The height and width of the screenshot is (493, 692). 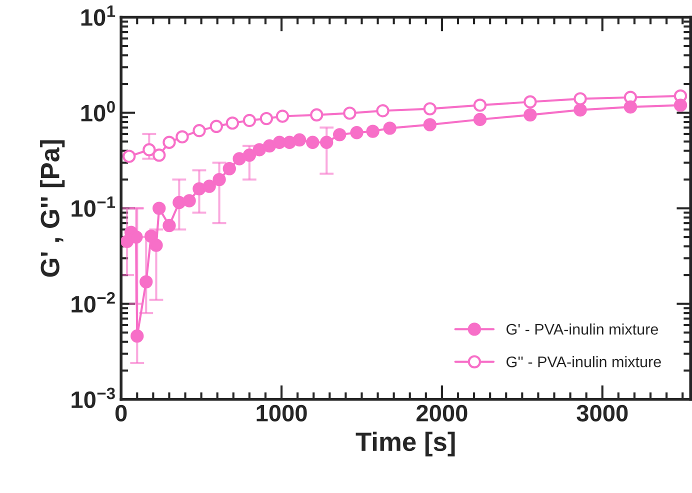 What do you see at coordinates (98, 16) in the screenshot?
I see `y-tick-label: 10$^{1}$` at bounding box center [98, 16].